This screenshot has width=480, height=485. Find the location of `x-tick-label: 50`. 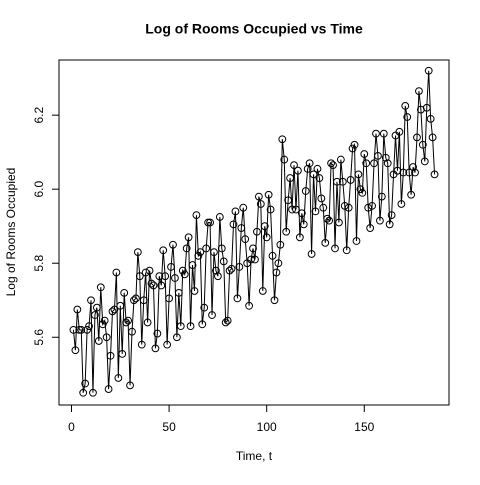

x-tick-label: 50 is located at coordinates (169, 427).